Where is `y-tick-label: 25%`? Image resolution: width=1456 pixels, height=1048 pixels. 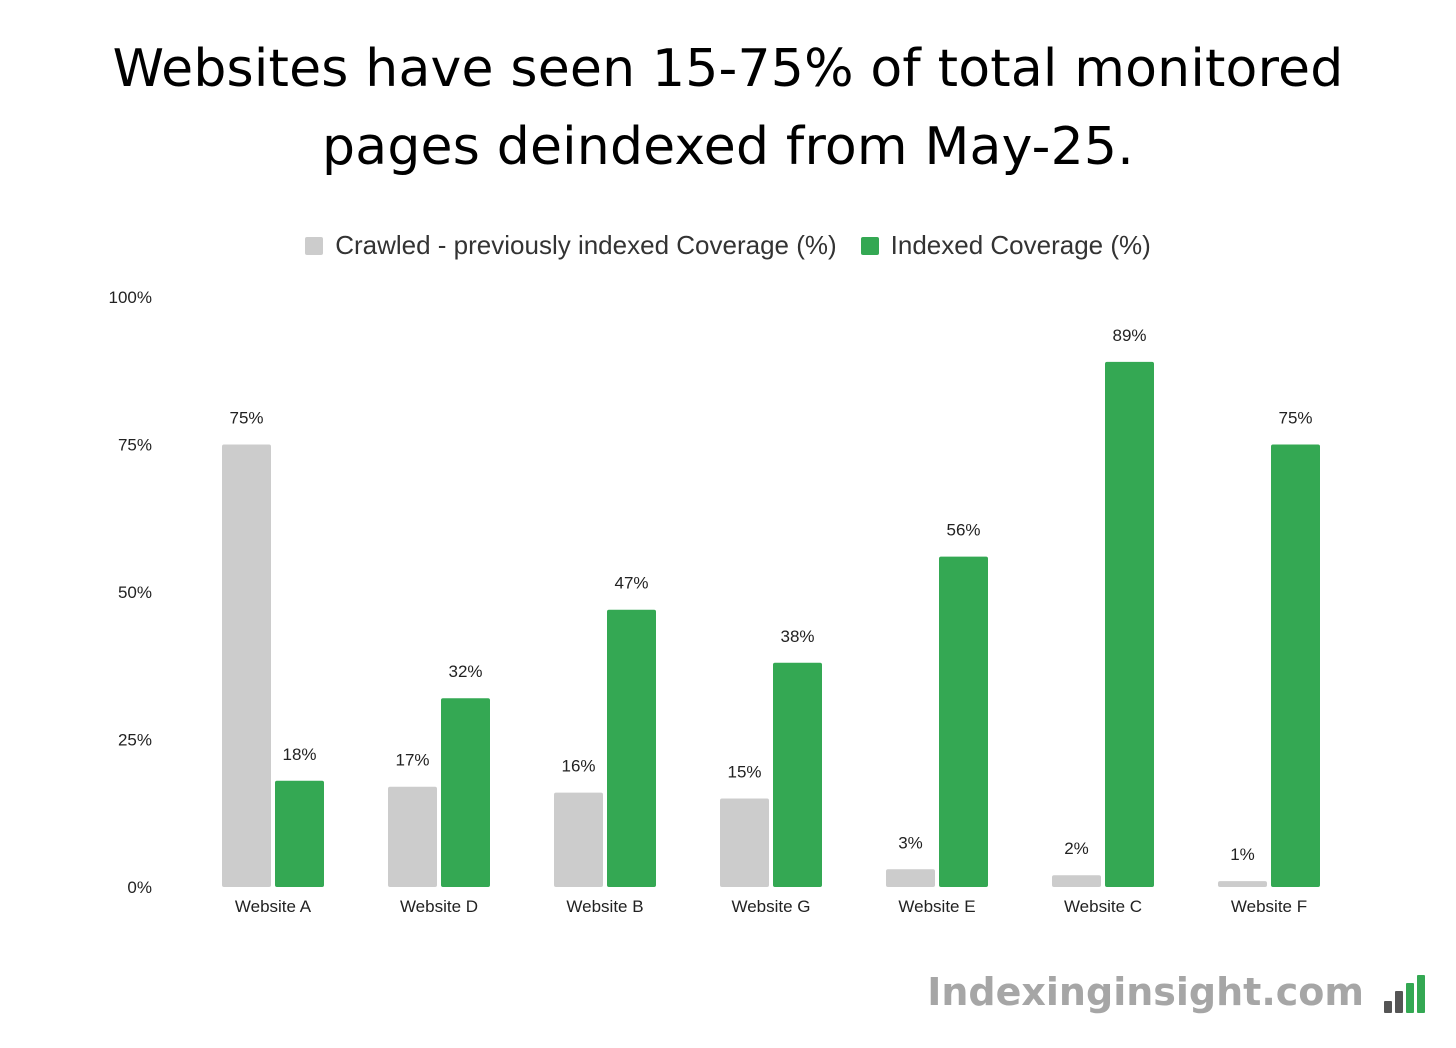 y-tick-label: 25% is located at coordinates (135, 740).